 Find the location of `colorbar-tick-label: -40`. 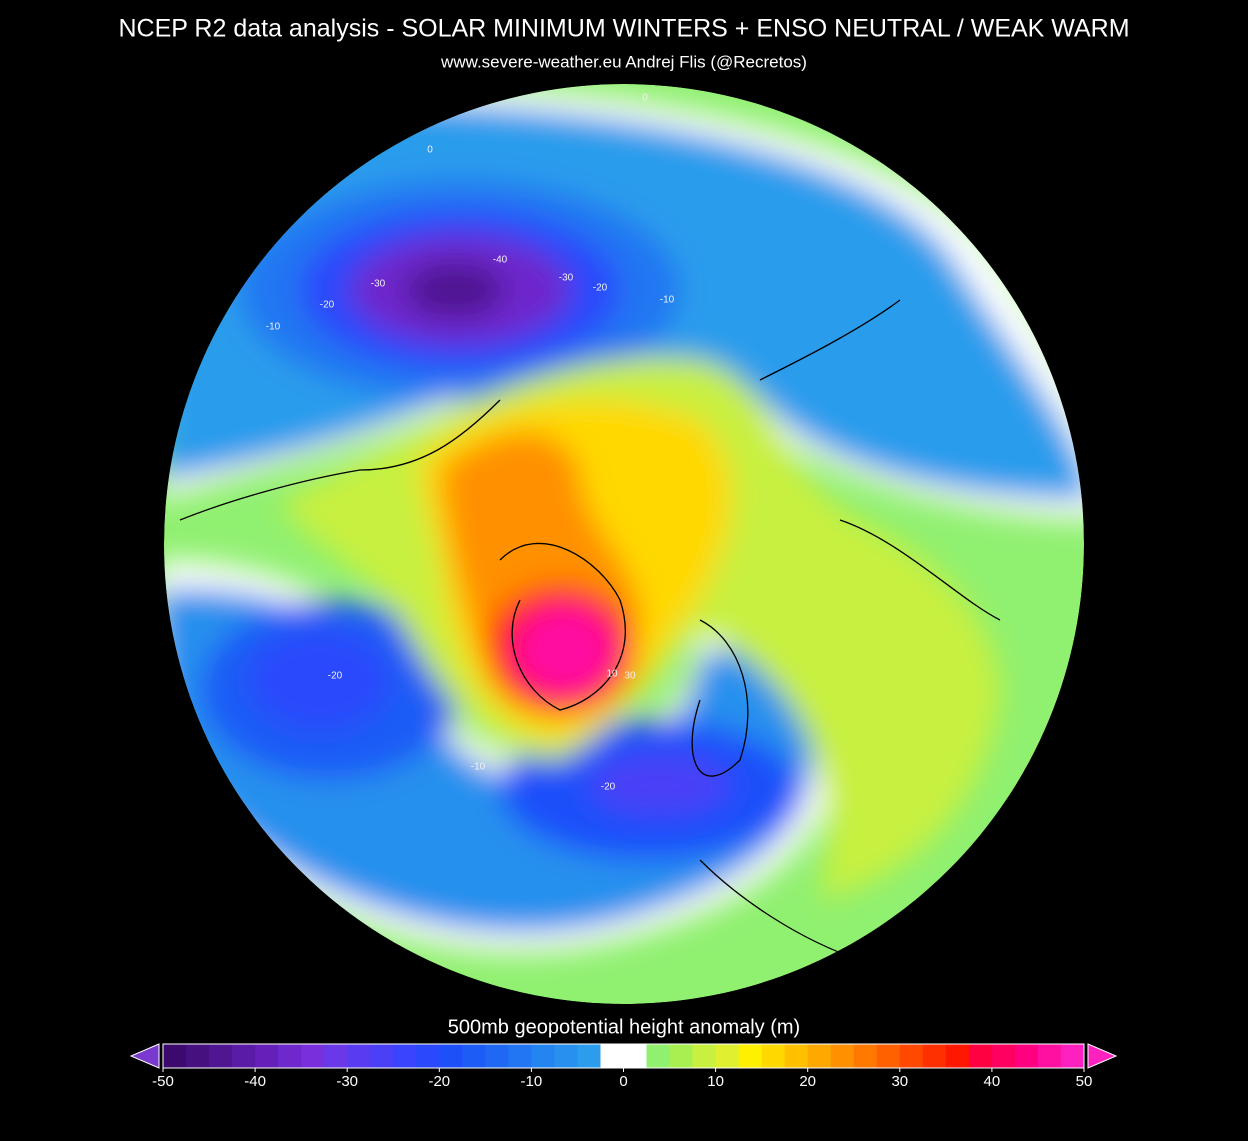

colorbar-tick-label: -40 is located at coordinates (255, 1081).